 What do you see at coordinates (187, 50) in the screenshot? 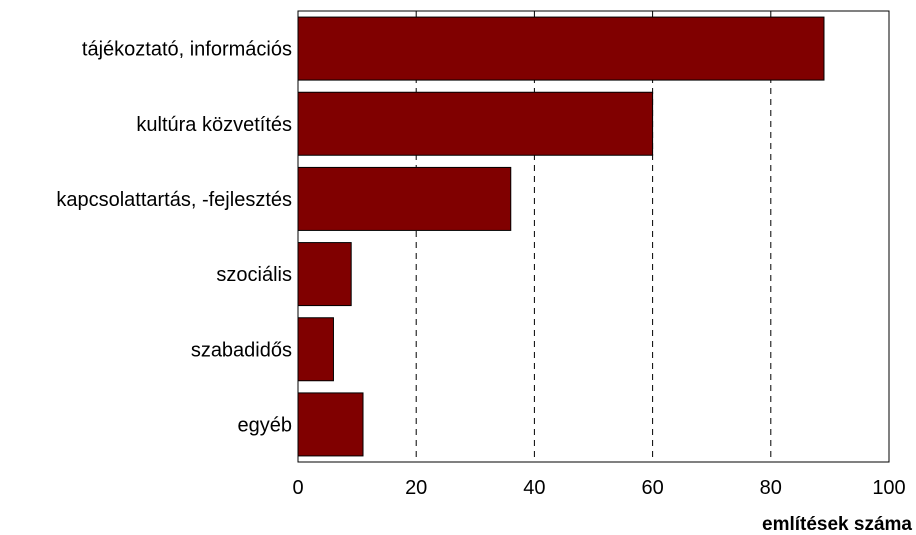
I see `category-label: tájékoztató, információs` at bounding box center [187, 50].